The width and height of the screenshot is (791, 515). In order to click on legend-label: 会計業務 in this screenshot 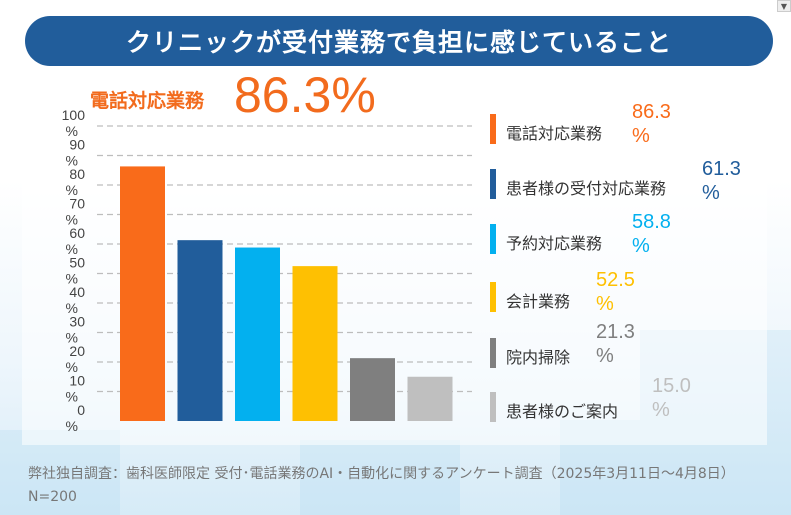, I will do `click(538, 301)`.